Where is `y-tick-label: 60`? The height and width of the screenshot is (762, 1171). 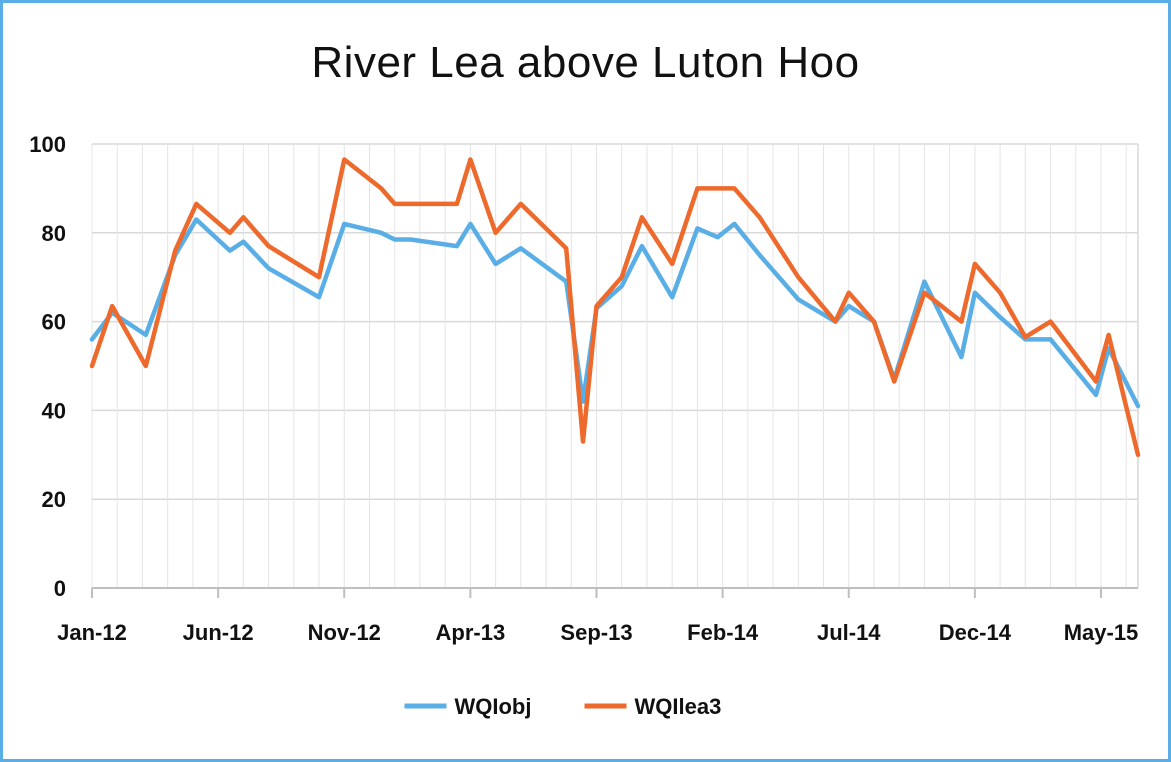 y-tick-label: 60 is located at coordinates (54, 322).